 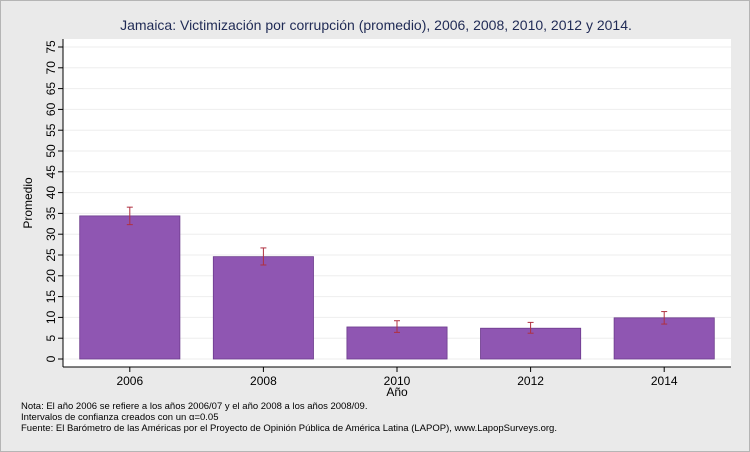 What do you see at coordinates (397, 381) in the screenshot?
I see `x-tick-label: 2010` at bounding box center [397, 381].